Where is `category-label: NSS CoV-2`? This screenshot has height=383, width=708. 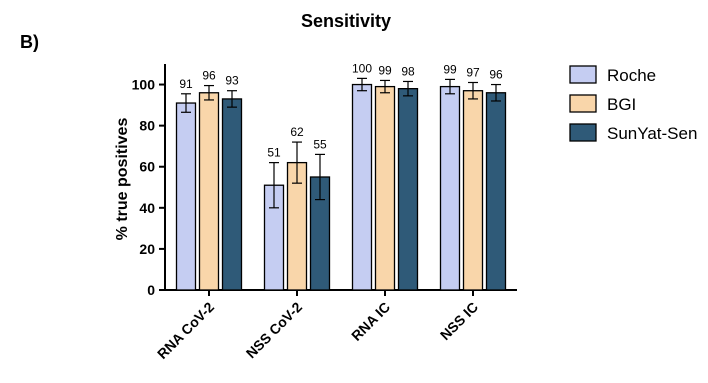
category-label: NSS CoV-2 is located at coordinates (274, 330).